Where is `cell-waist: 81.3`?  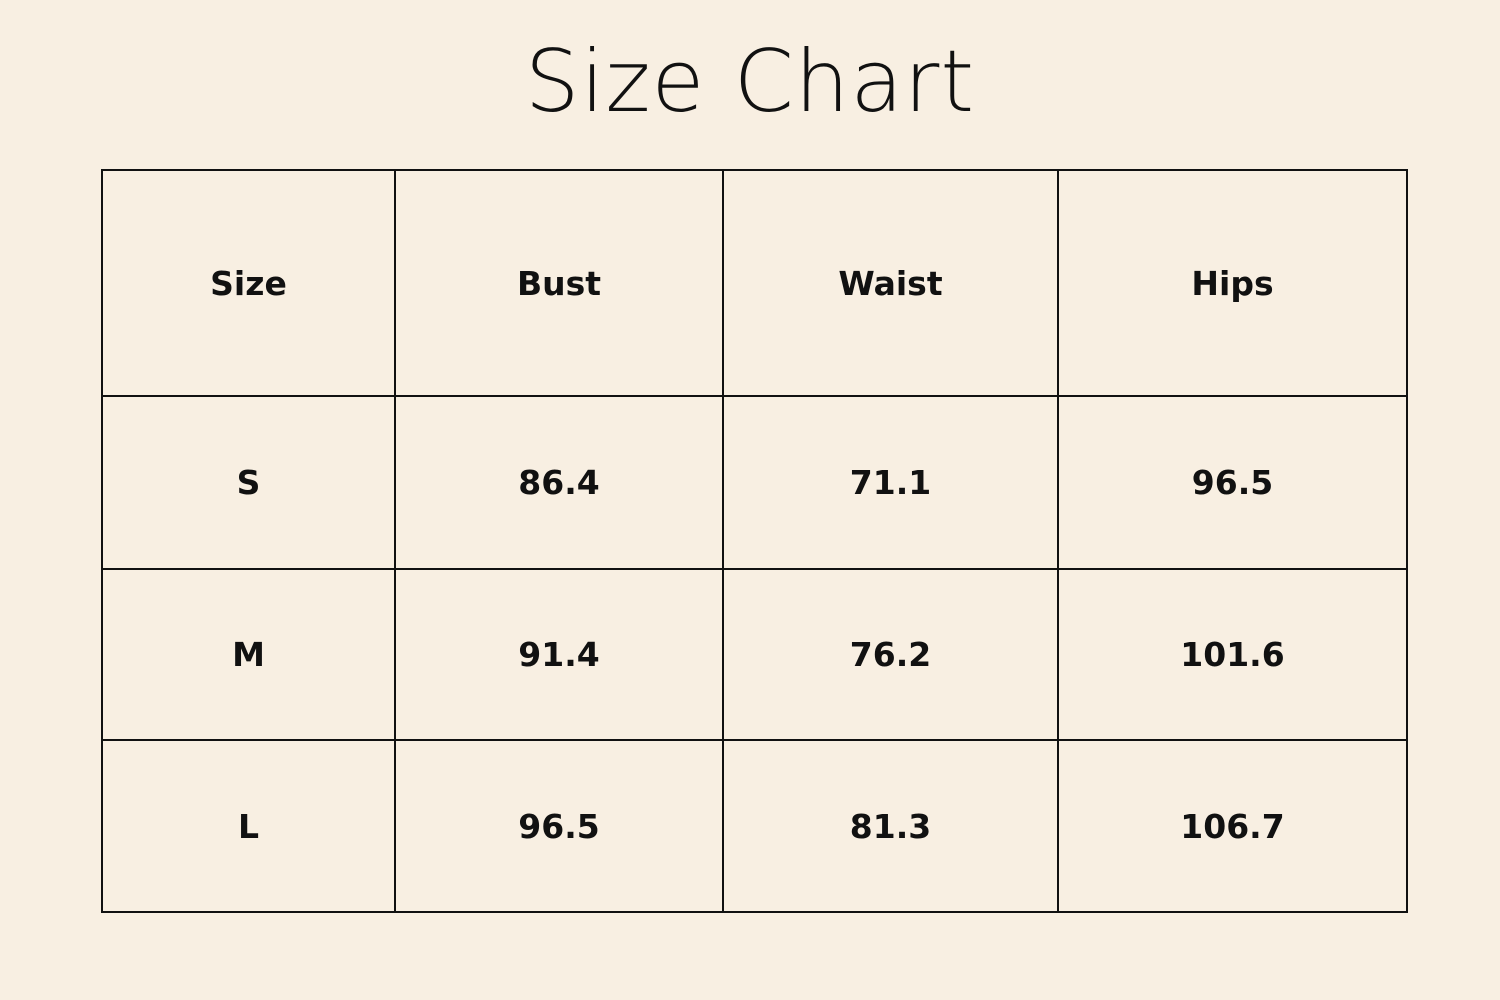
cell-waist: 81.3 is located at coordinates (890, 826).